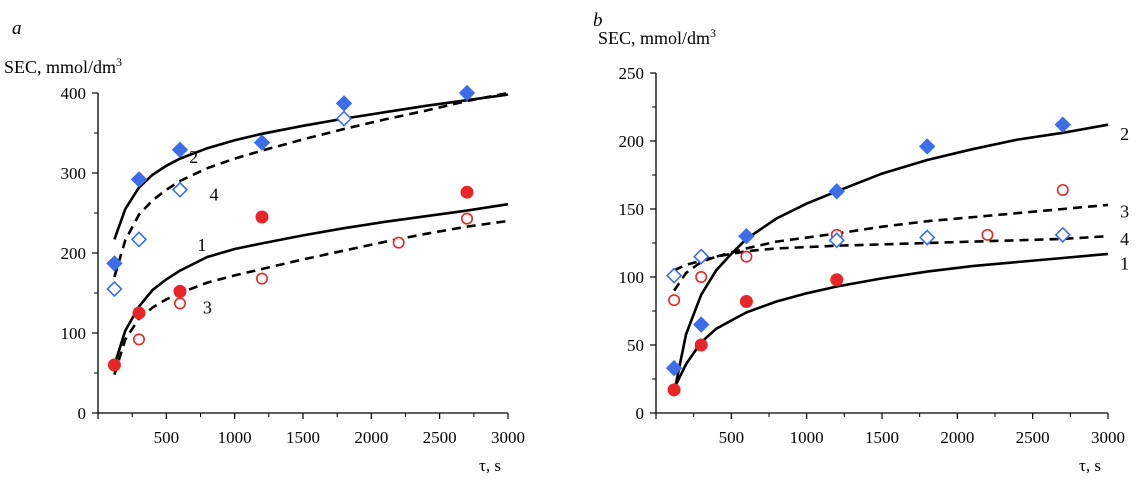 The image size is (1136, 487). What do you see at coordinates (598, 20) in the screenshot?
I see `panel-letter: b` at bounding box center [598, 20].